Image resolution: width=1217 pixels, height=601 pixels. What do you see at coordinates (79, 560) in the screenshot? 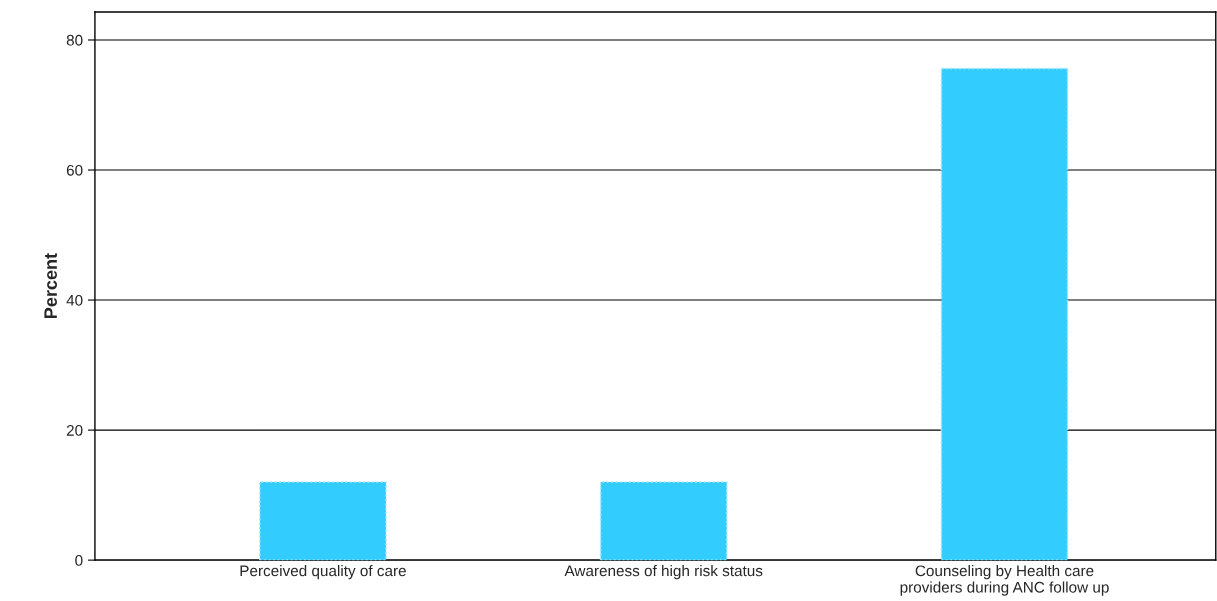
I see `y-tick-label: 0` at bounding box center [79, 560].